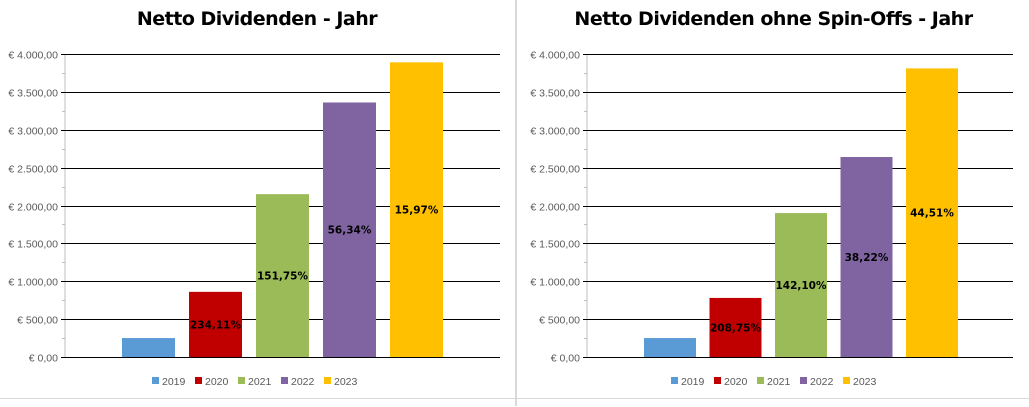 This screenshot has height=407, width=1029. I want to click on data-label: 208,75%, so click(736, 328).